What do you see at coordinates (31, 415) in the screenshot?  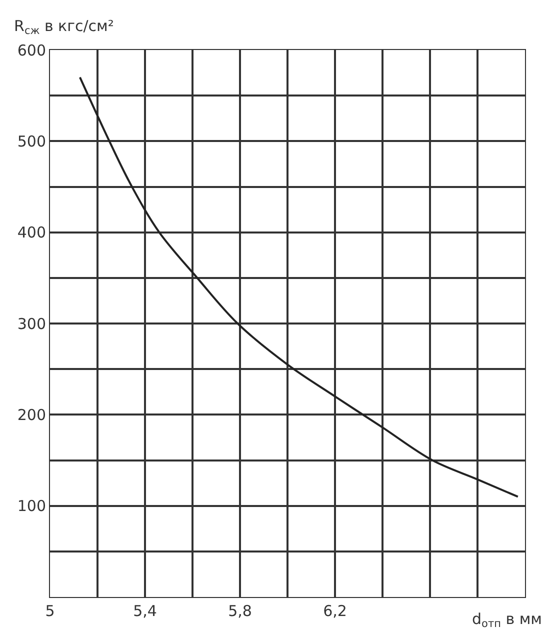 I see `y-tick-label: 200` at bounding box center [31, 415].